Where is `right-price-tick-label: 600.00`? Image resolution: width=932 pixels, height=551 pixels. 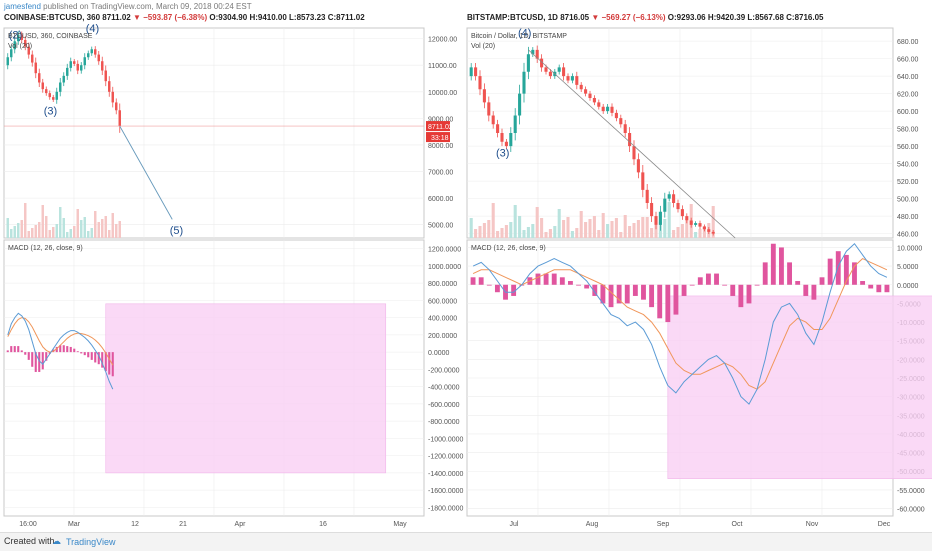
right-price-tick-label: 600.00 is located at coordinates (908, 112).